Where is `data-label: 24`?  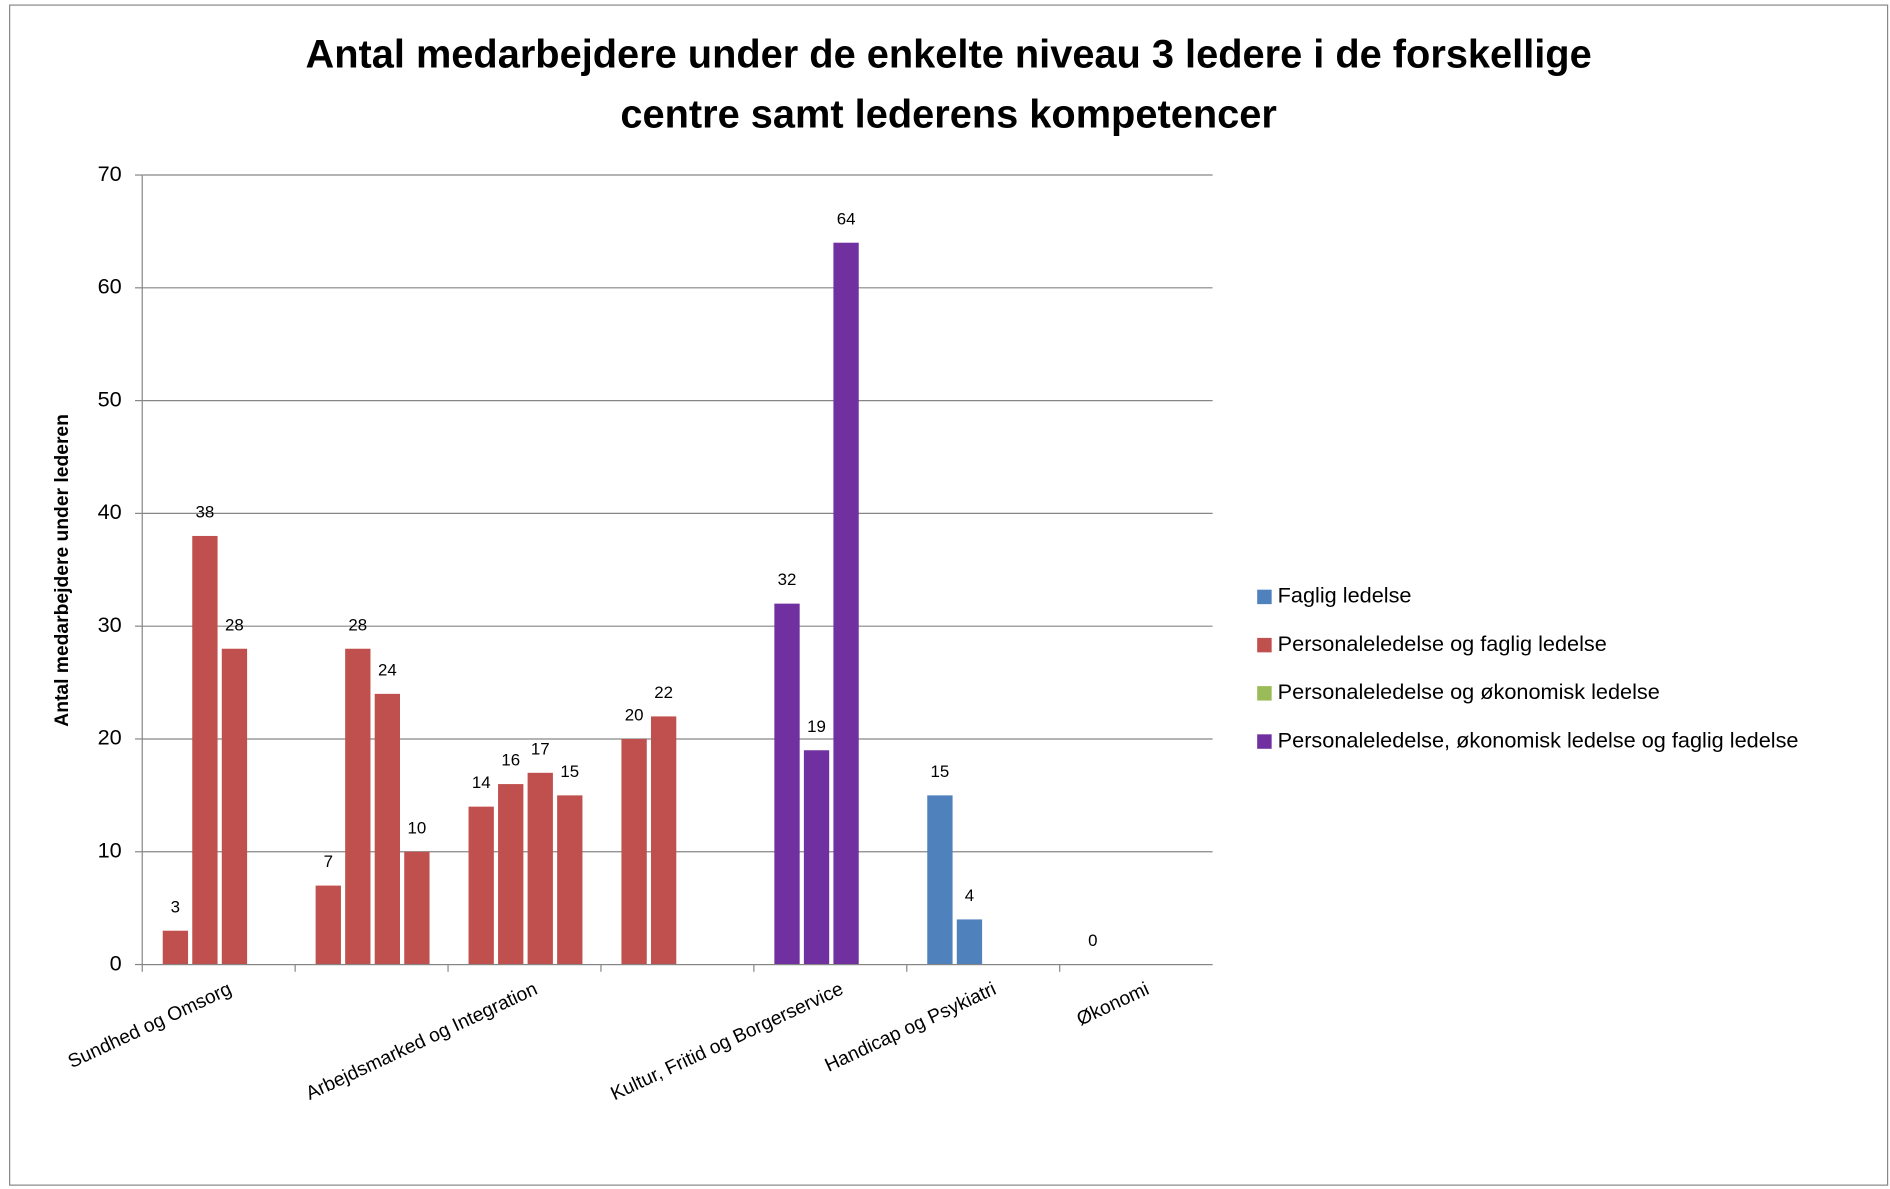 data-label: 24 is located at coordinates (387, 669).